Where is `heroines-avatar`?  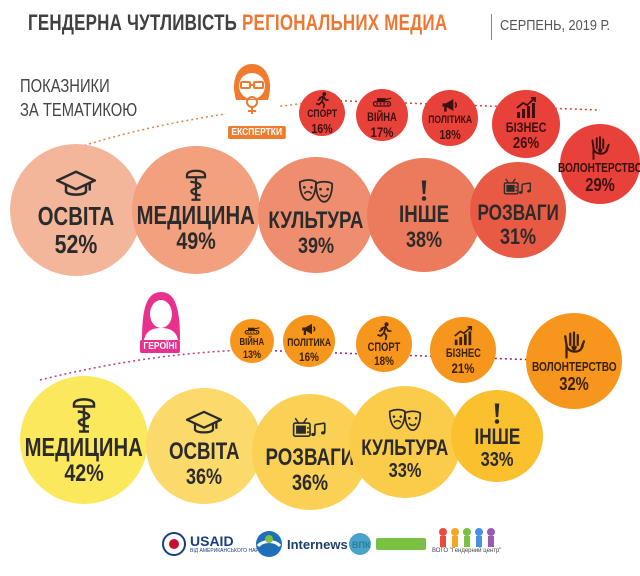 heroines-avatar is located at coordinates (161, 315).